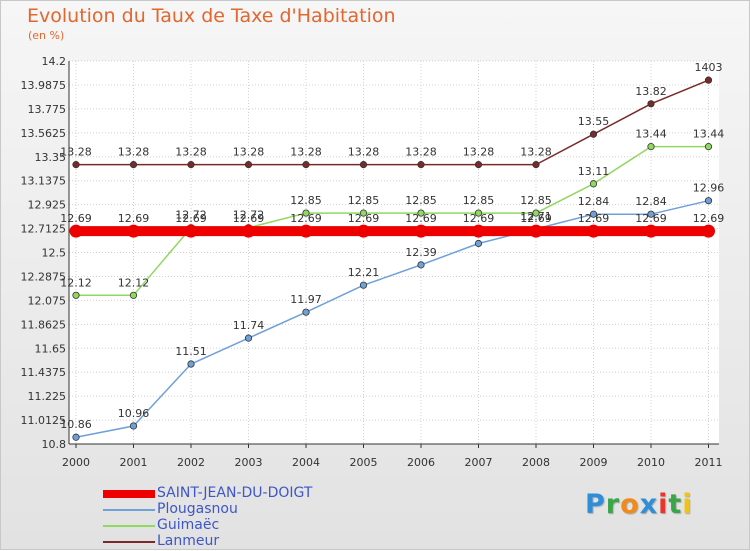 Image resolution: width=750 pixels, height=551 pixels. I want to click on chart-unit: (en %), so click(46, 35).